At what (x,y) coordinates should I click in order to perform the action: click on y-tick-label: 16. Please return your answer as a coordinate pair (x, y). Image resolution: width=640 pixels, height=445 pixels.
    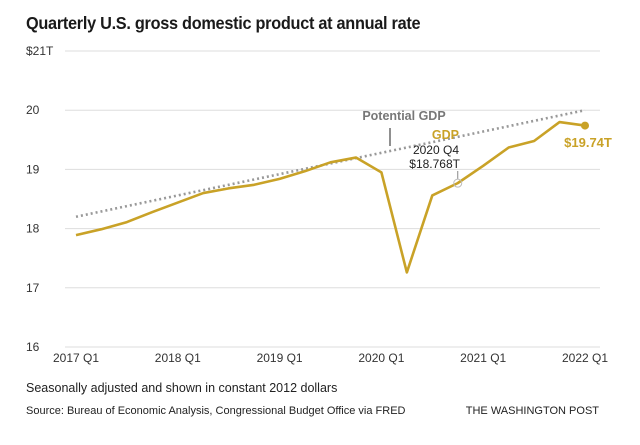
    Looking at the image, I should click on (33, 347).